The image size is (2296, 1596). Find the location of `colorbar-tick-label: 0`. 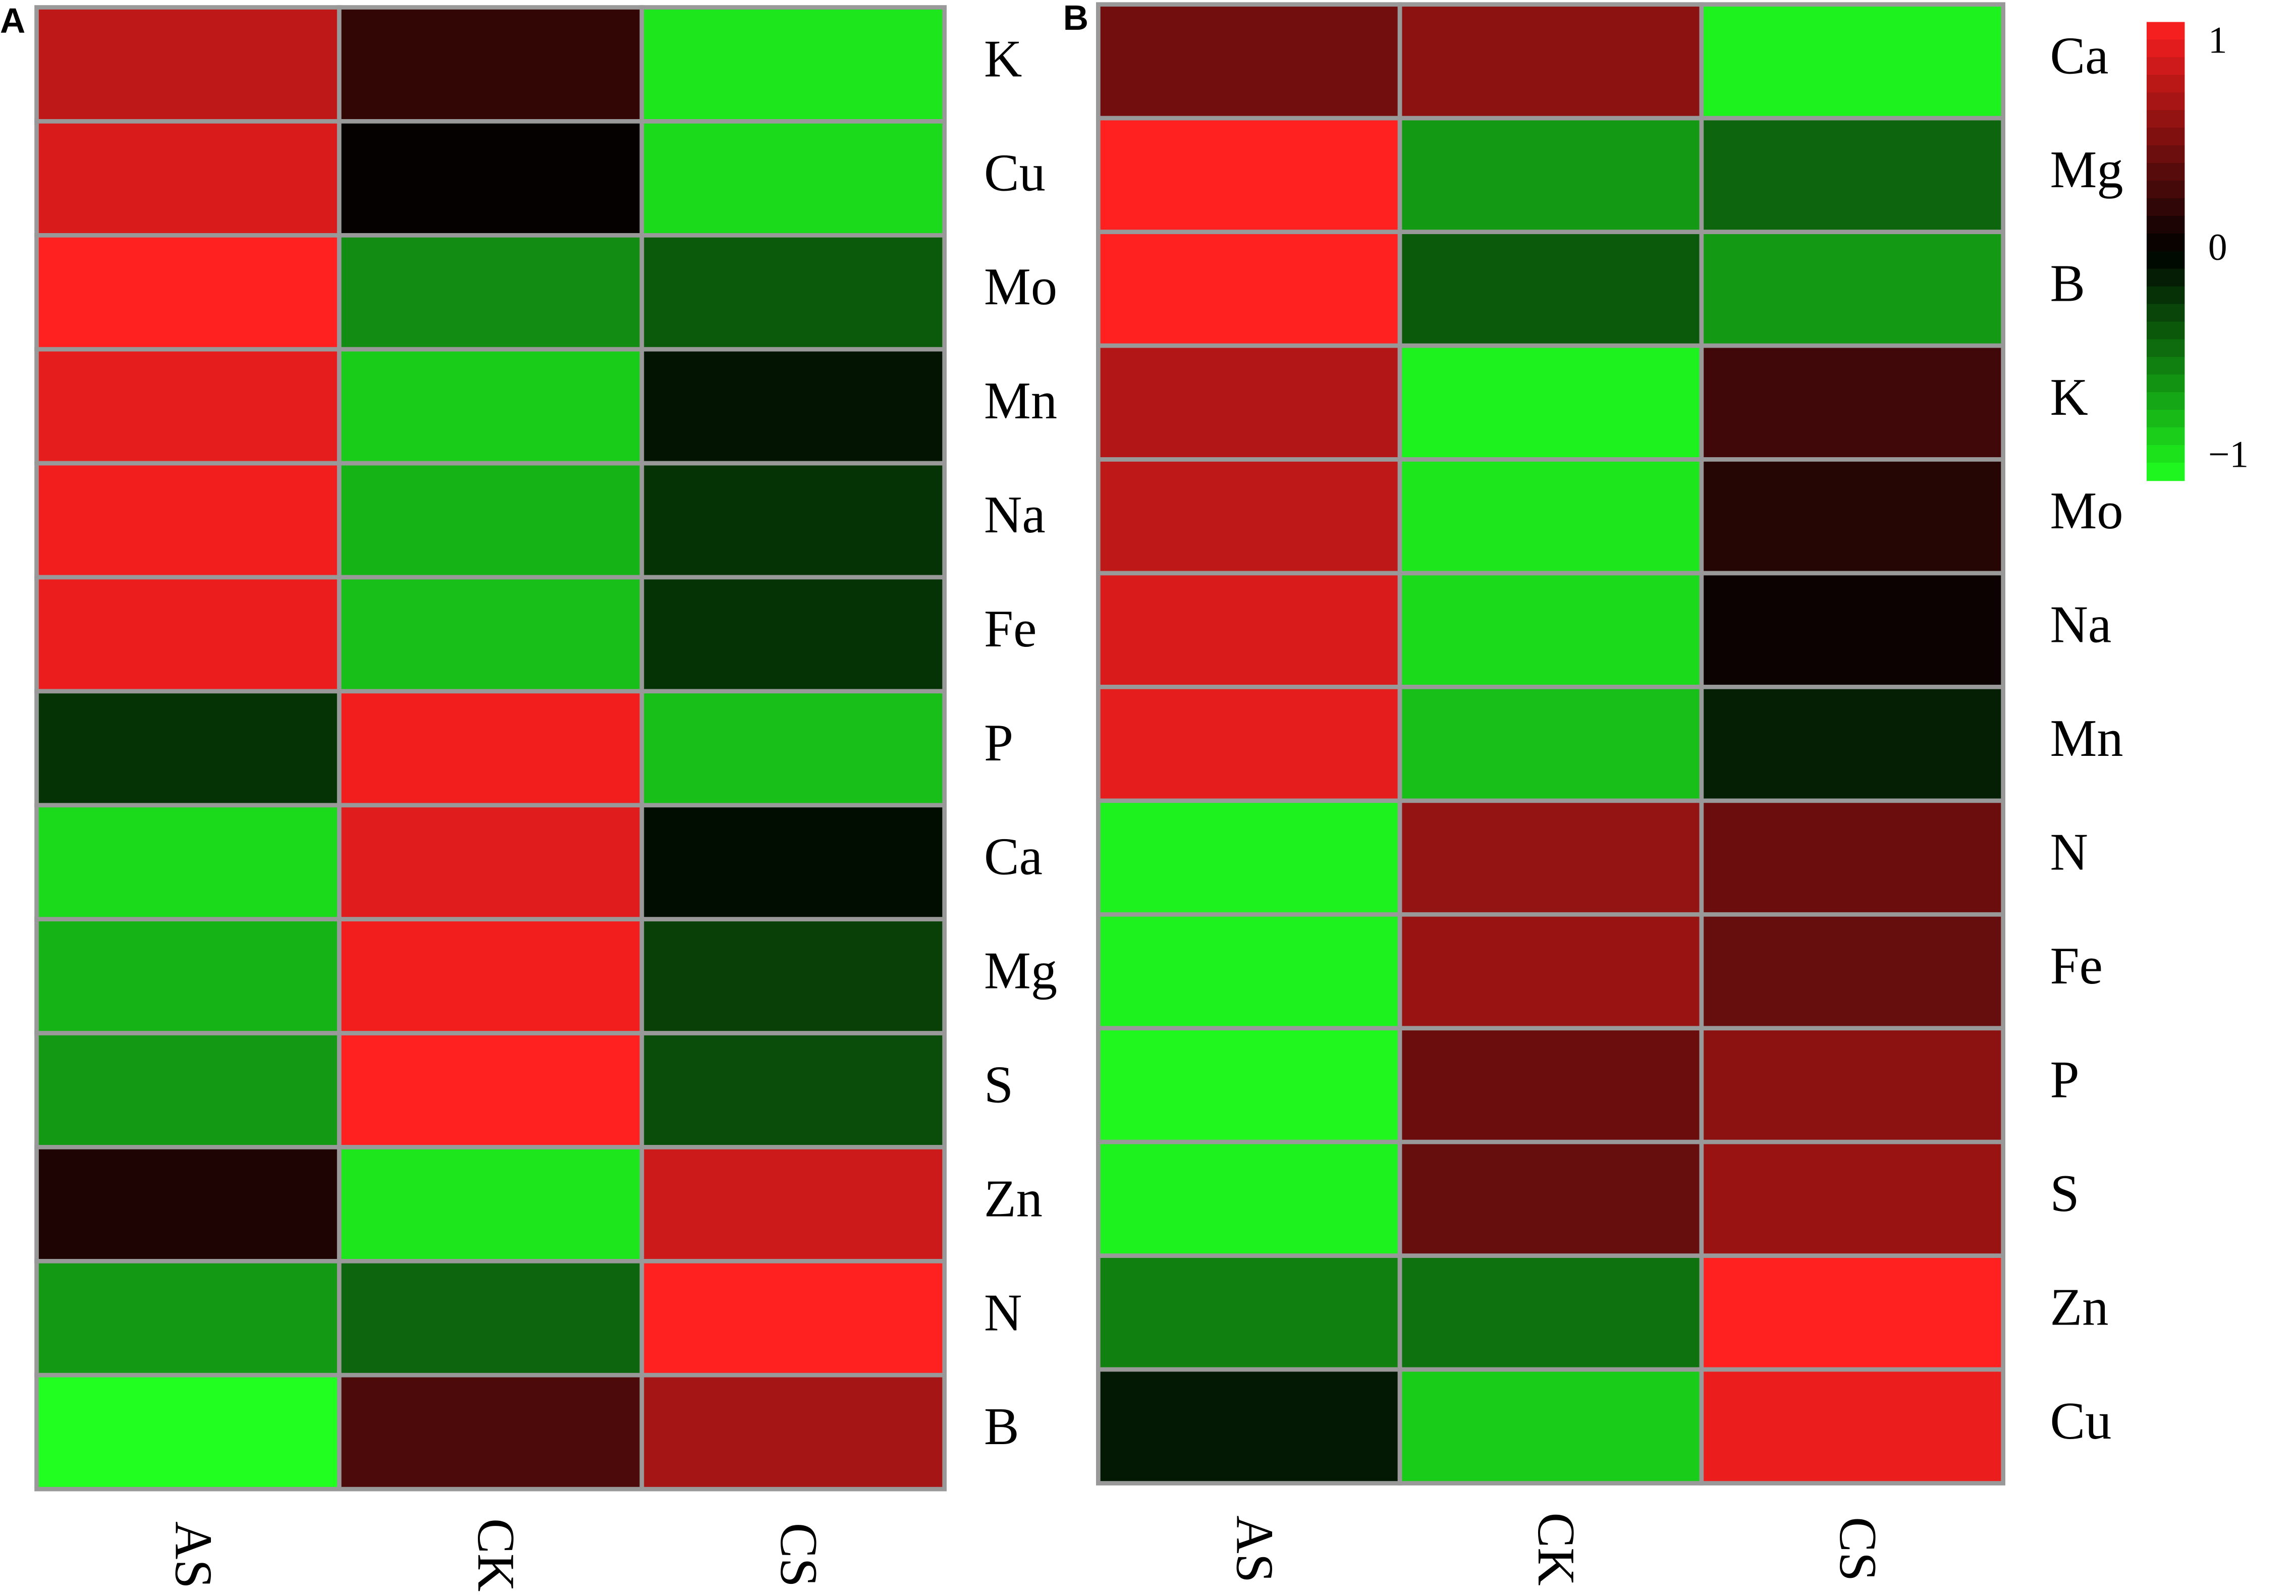

colorbar-tick-label: 0 is located at coordinates (2217, 248).